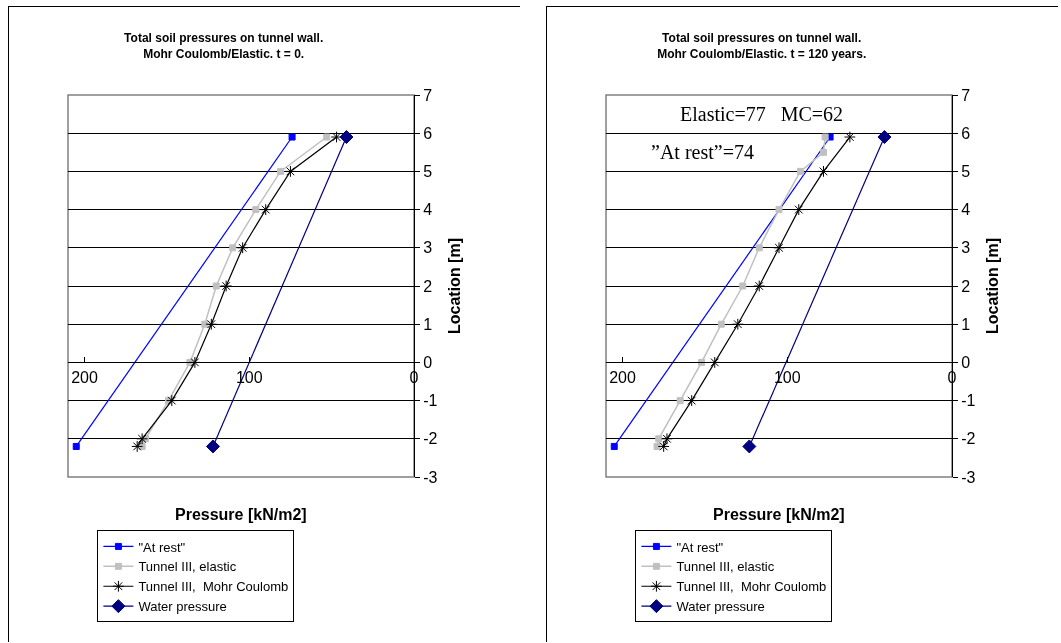 The width and height of the screenshot is (1061, 643). Describe the element at coordinates (762, 45) in the screenshot. I see `chart-title: Total soil pressures on tunnel wall. Mohr Coulomb/Elastic. t = 120 years.` at that location.